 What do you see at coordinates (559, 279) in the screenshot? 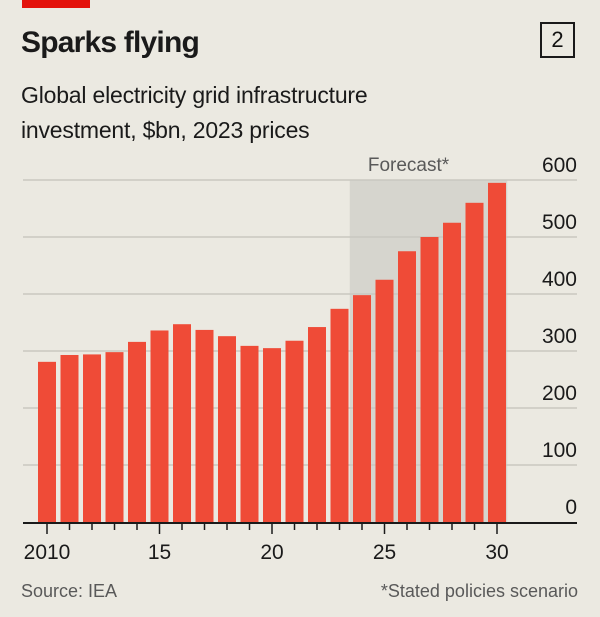
I see `y-tick-label: 400` at bounding box center [559, 279].